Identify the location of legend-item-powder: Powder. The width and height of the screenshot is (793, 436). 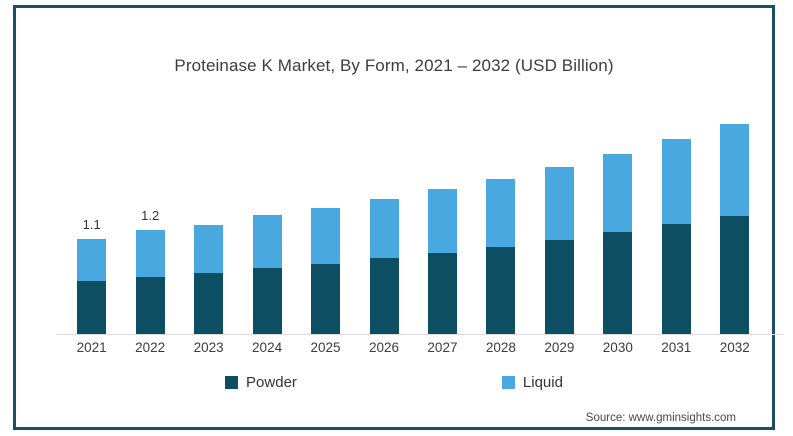
(261, 382).